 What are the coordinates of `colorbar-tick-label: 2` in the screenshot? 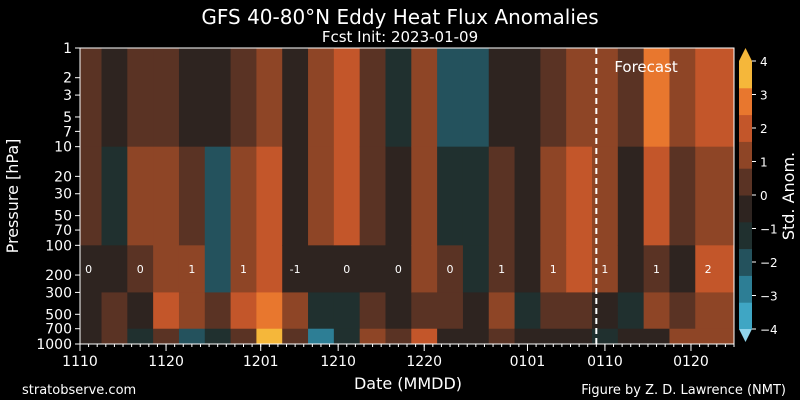 It's located at (764, 129).